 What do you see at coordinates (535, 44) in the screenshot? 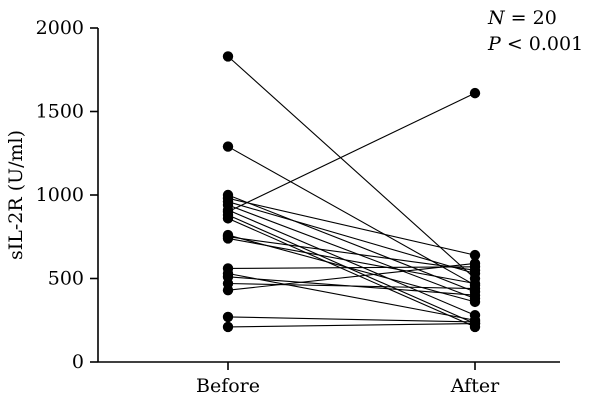
I see `p-annotation: P < 0.001` at bounding box center [535, 44].